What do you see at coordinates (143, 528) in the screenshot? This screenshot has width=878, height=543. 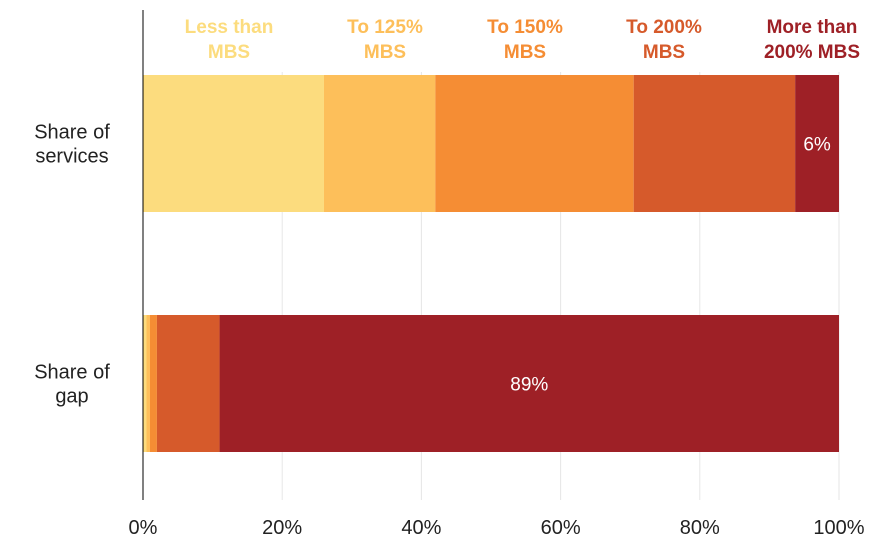 I see `x-tick-label: 0%` at bounding box center [143, 528].